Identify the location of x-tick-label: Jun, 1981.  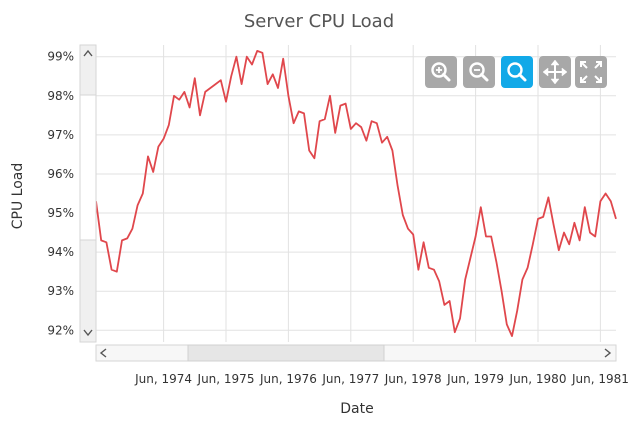
(600, 379).